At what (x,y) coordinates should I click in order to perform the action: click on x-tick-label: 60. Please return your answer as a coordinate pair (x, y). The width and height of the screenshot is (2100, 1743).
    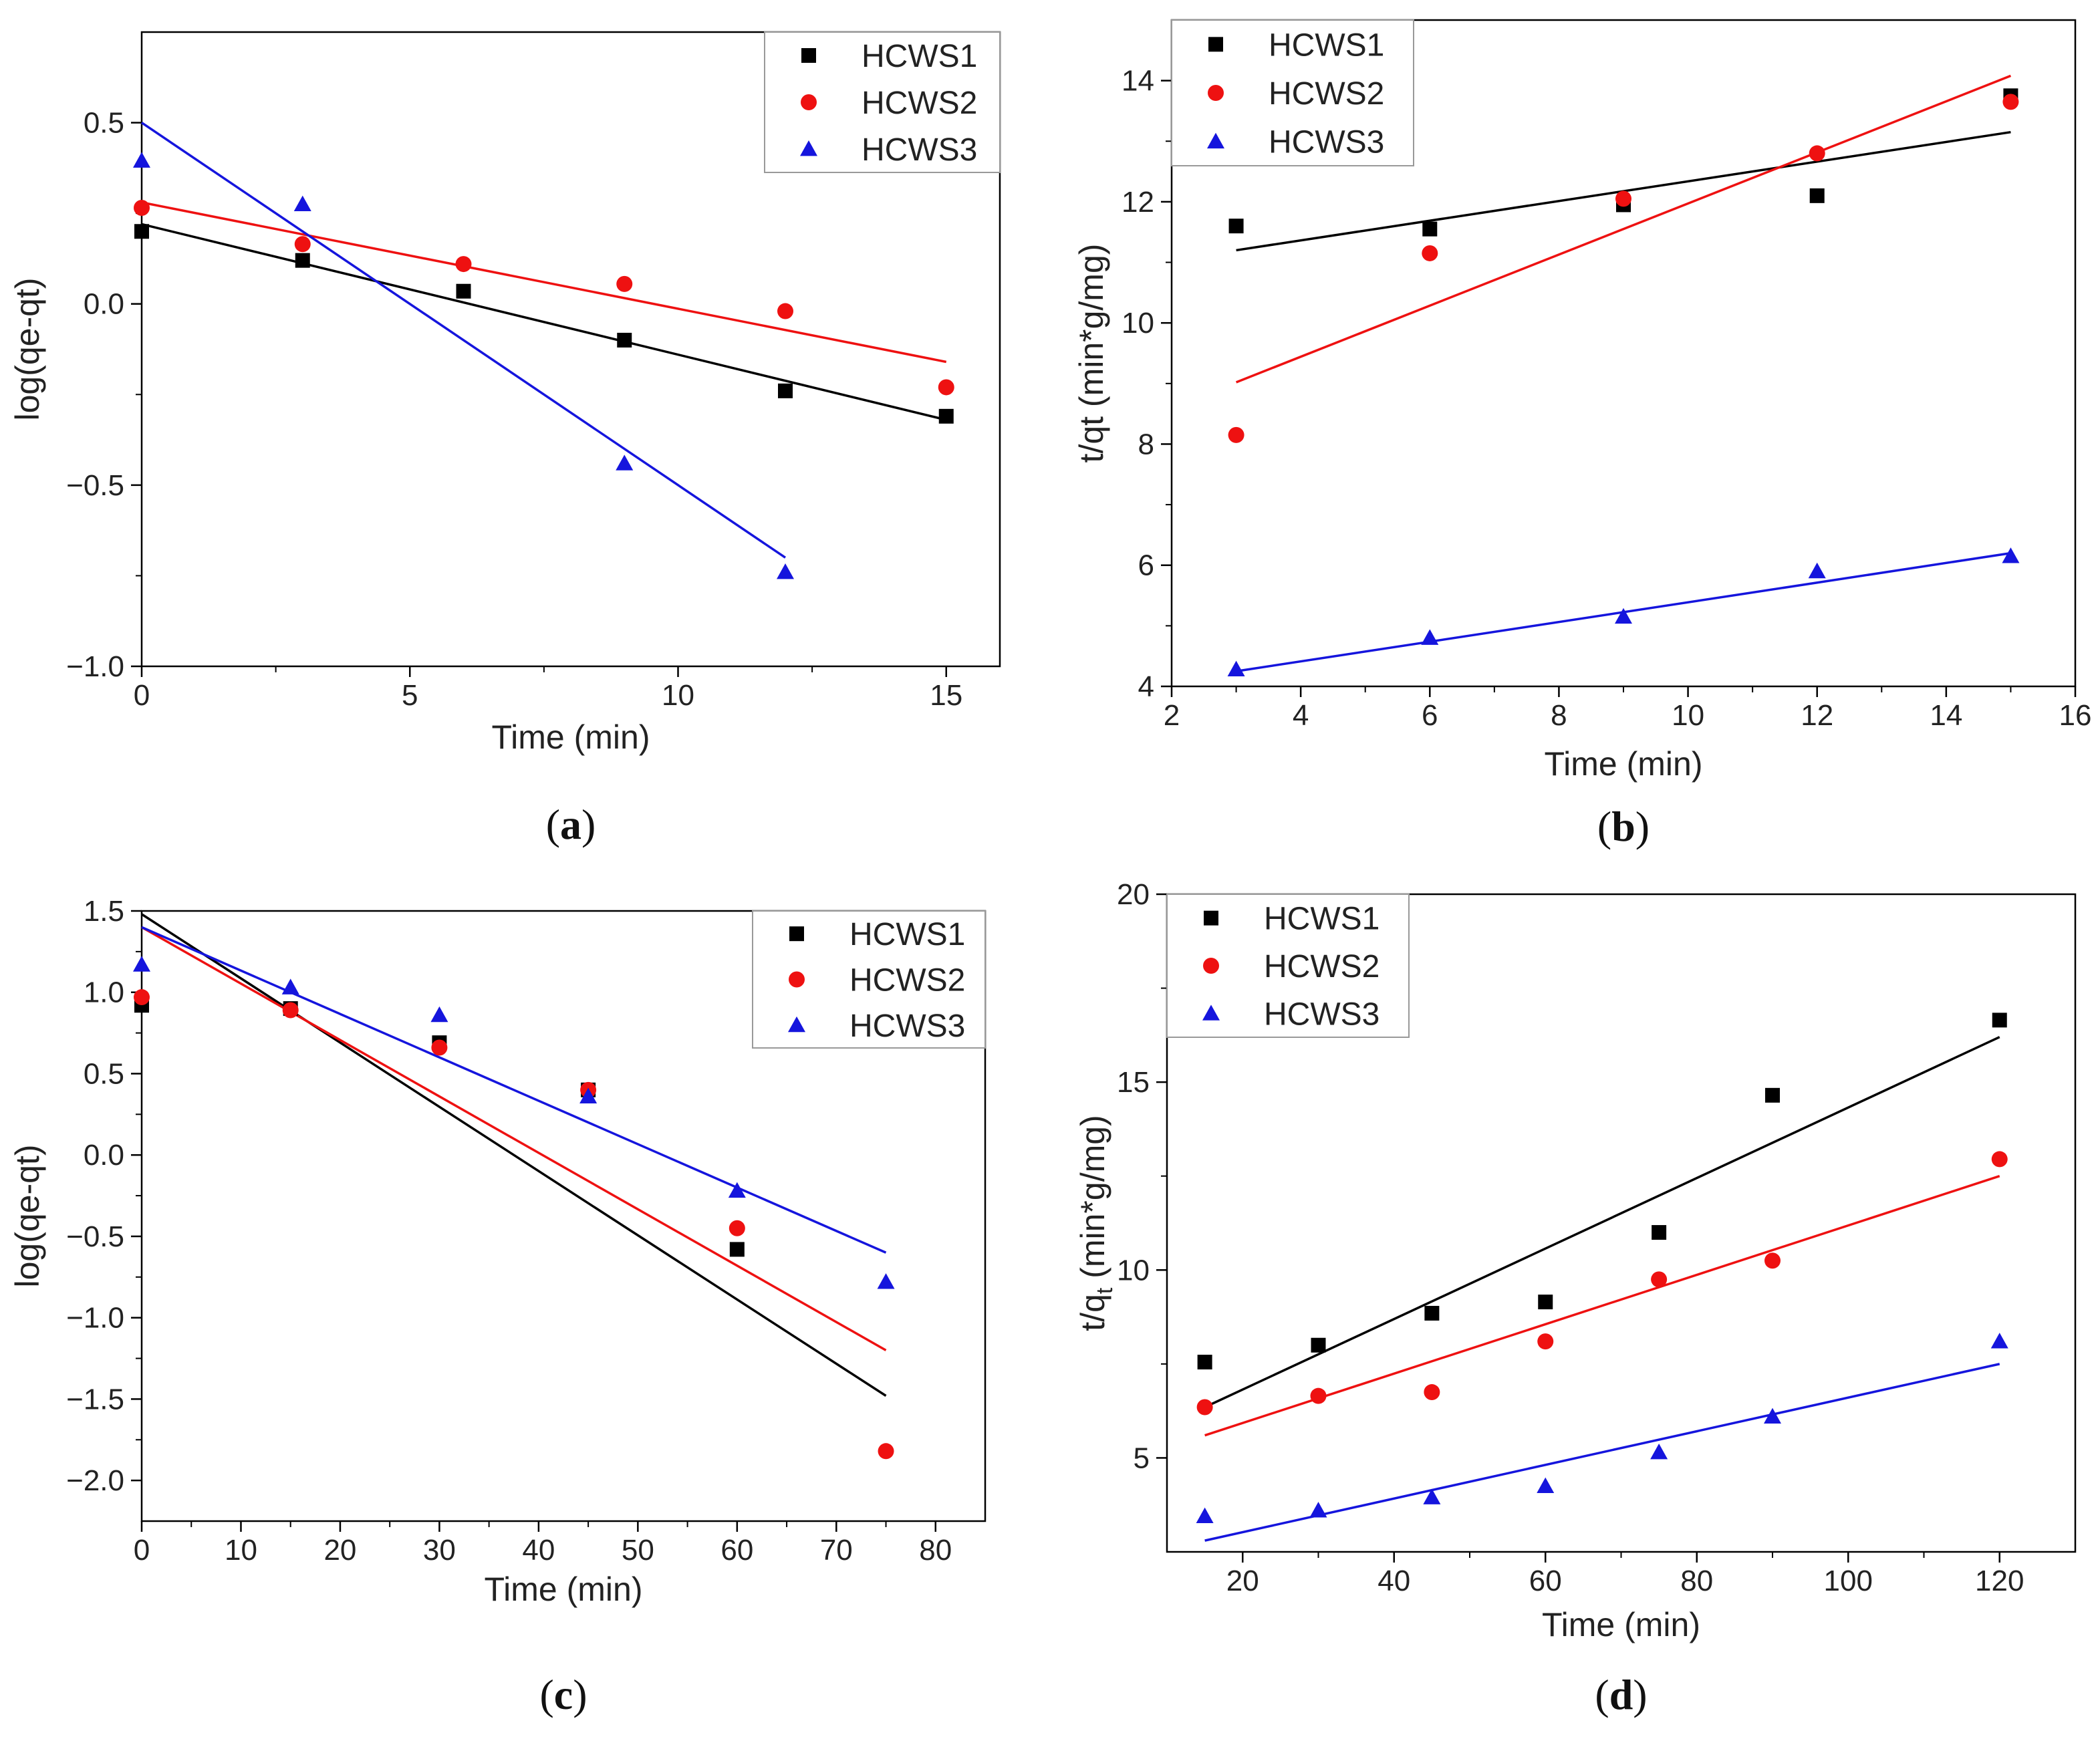
    Looking at the image, I should click on (736, 1551).